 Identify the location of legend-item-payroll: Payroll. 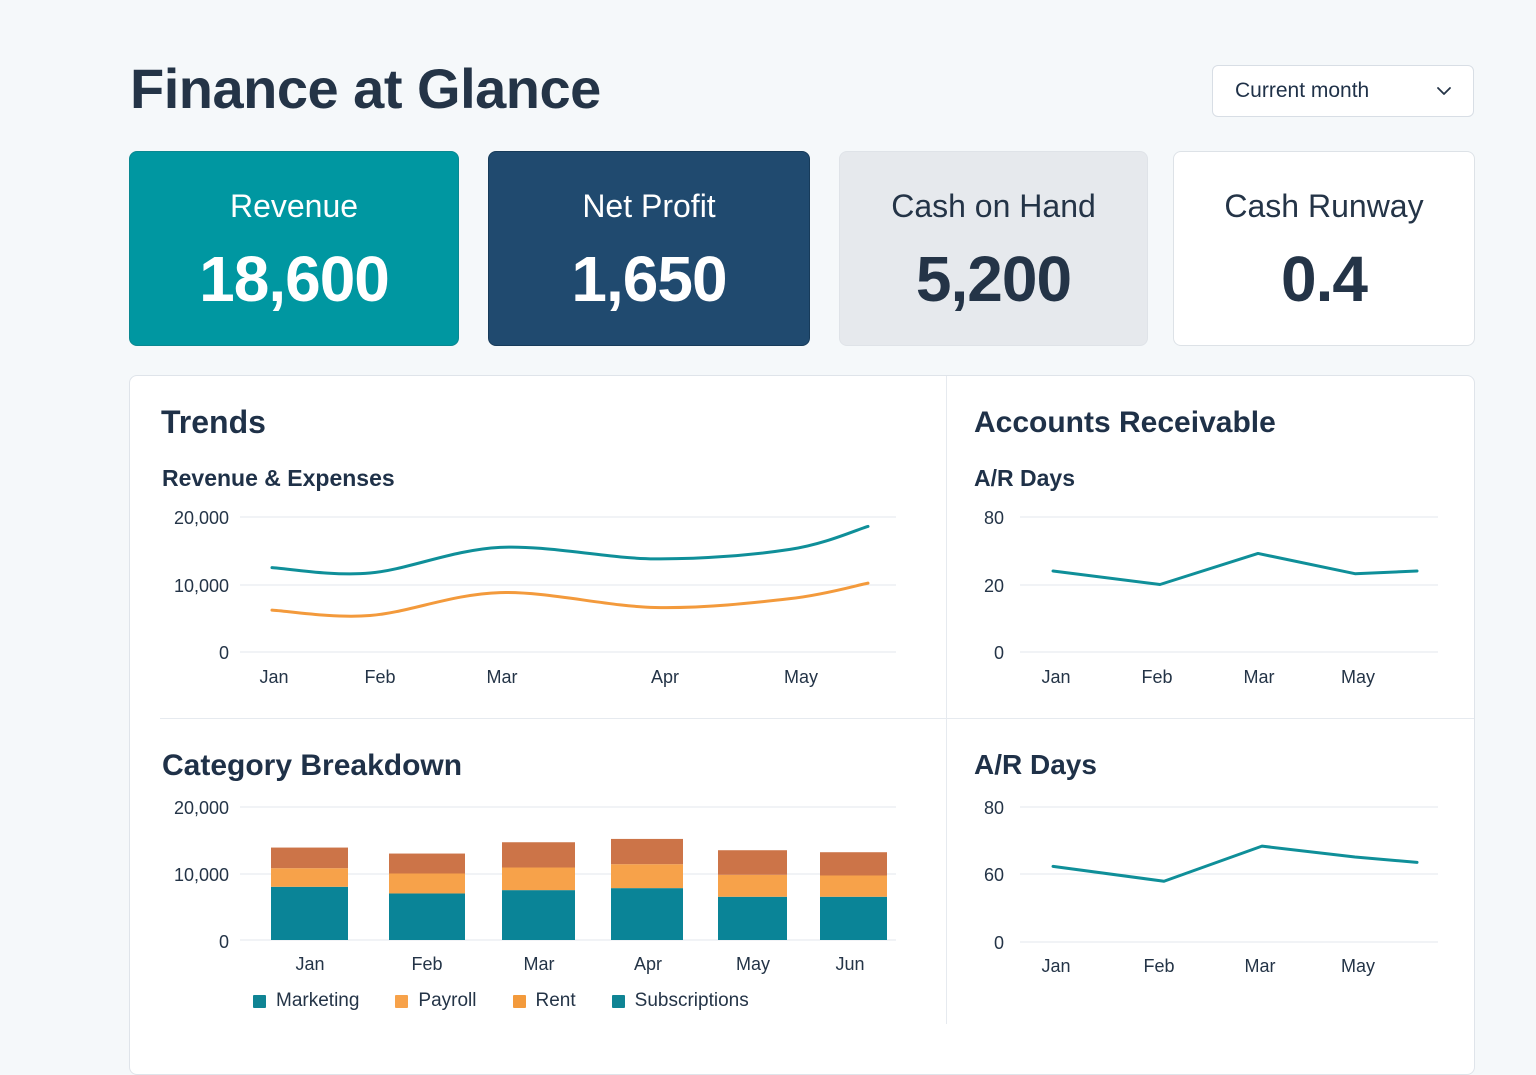
(436, 1001).